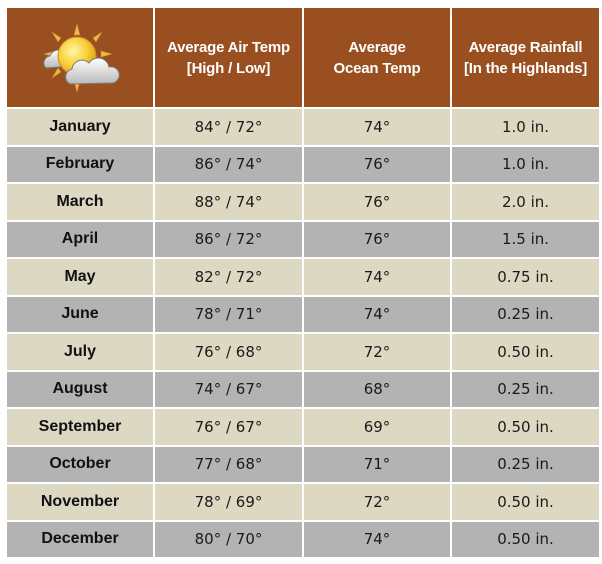 This screenshot has height=564, width=602. Describe the element at coordinates (377, 427) in the screenshot. I see `ocean-temp-cell: 69°` at that location.